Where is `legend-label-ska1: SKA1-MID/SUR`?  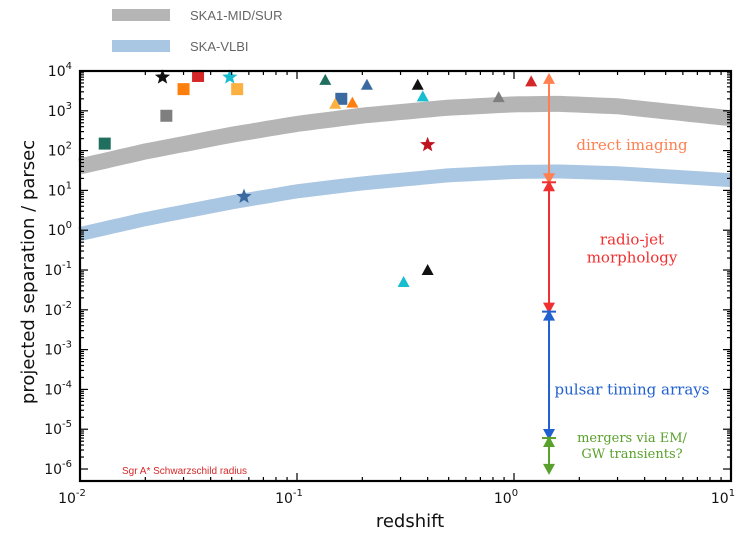
legend-label-ska1: SKA1-MID/SUR is located at coordinates (236, 15).